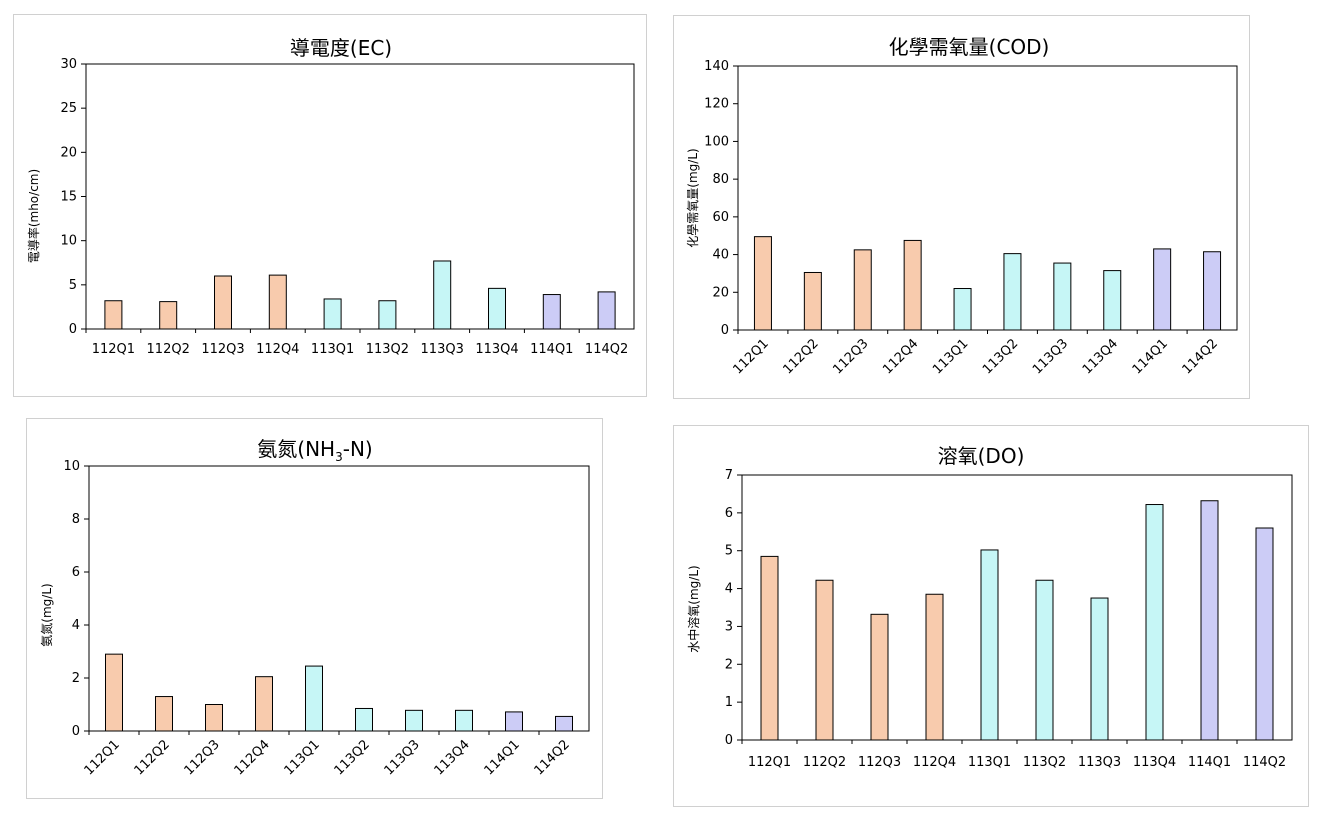 Image resolution: width=1329 pixels, height=829 pixels. Describe the element at coordinates (716, 141) in the screenshot. I see `y-tick-label: 100` at that location.